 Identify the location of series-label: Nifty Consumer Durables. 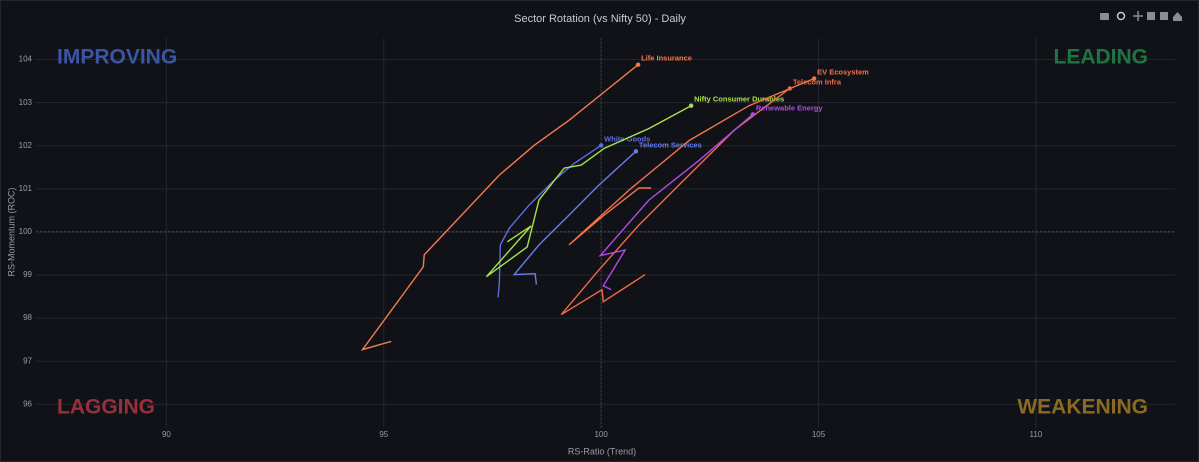
(739, 99).